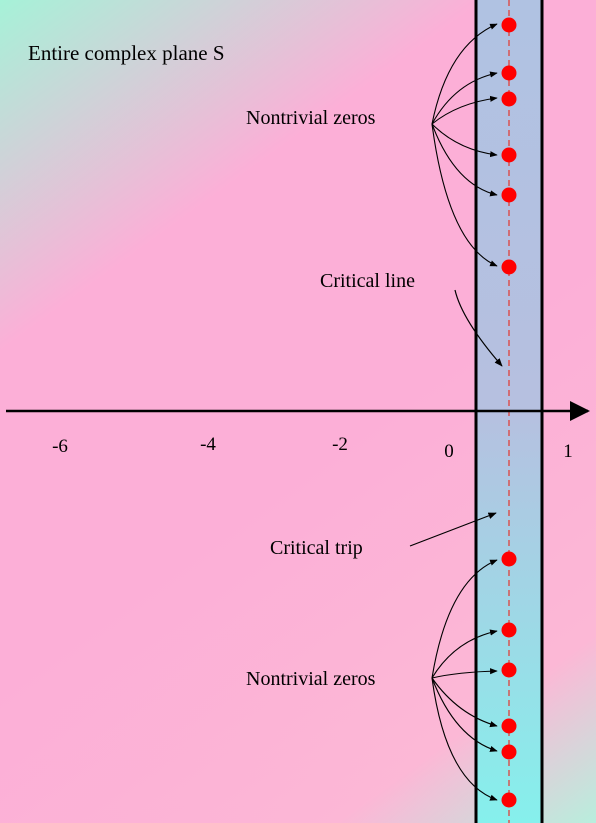 This screenshot has width=596, height=823. I want to click on axis-tick-label: 1, so click(568, 451).